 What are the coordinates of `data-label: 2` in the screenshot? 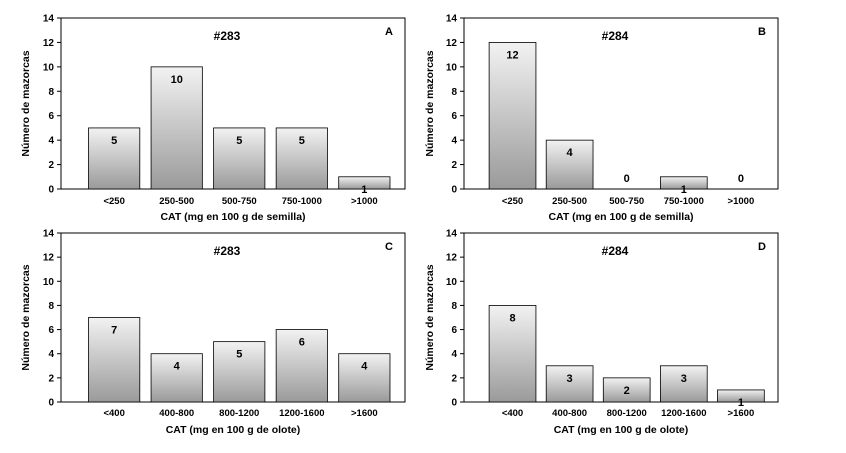 It's located at (627, 391).